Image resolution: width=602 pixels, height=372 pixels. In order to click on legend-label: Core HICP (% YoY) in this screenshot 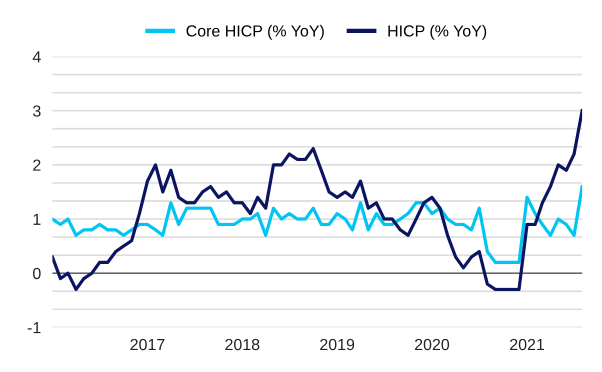, I will do `click(255, 32)`.